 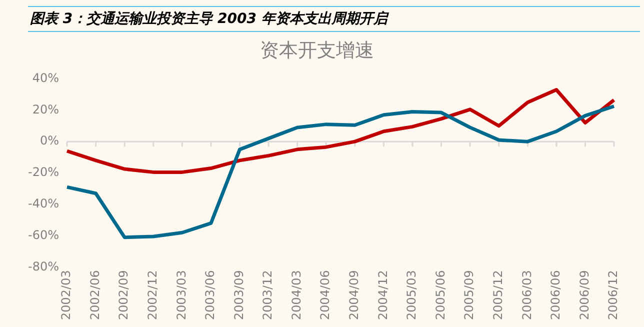 What do you see at coordinates (613, 295) in the screenshot?
I see `x-tick-label: 2006/12` at bounding box center [613, 295].